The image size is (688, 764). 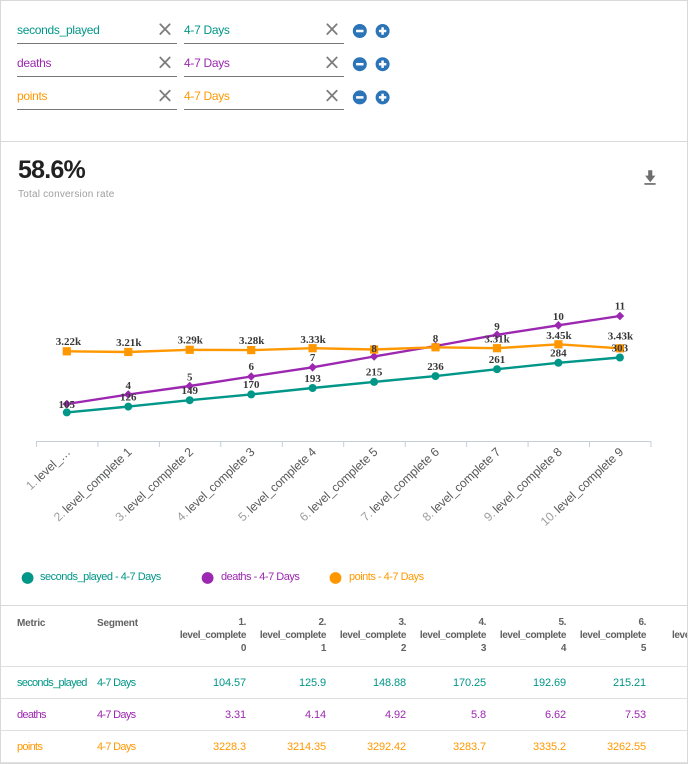 I want to click on svg-text: 10, so click(x=559, y=317).